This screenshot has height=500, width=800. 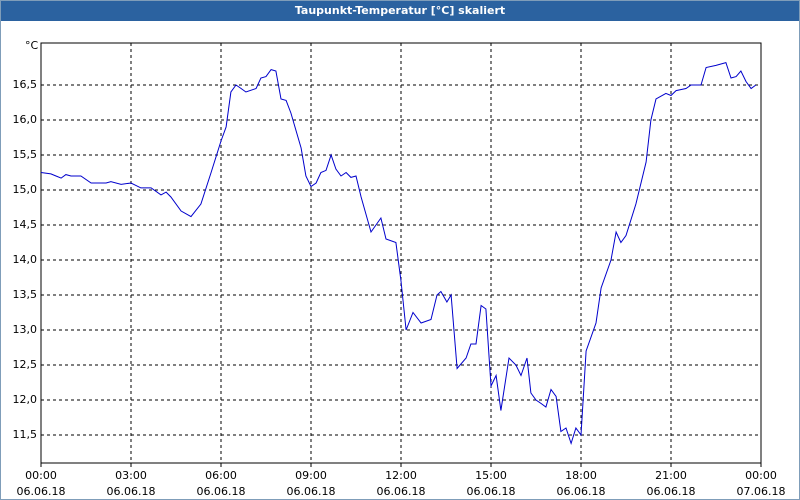 I want to click on x-tick-label: 21:00 06.06.18, so click(x=671, y=483).